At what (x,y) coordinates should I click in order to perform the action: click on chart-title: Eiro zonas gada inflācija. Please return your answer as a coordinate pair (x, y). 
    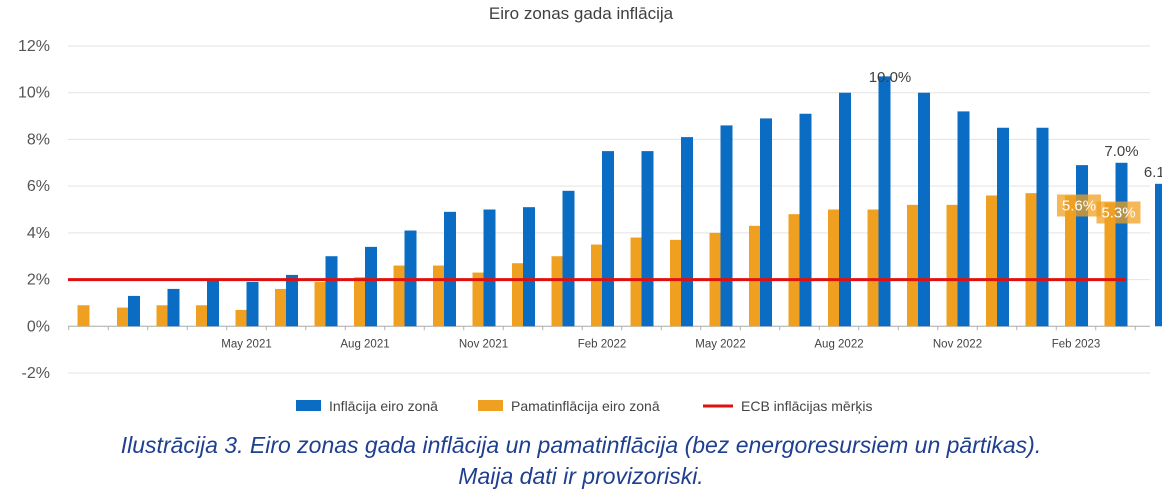
    Looking at the image, I should click on (581, 13).